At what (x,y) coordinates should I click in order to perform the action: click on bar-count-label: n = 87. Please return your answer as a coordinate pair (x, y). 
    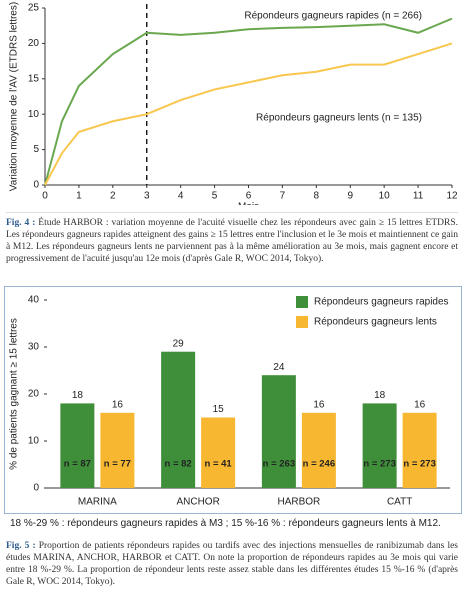
    Looking at the image, I should click on (77, 464).